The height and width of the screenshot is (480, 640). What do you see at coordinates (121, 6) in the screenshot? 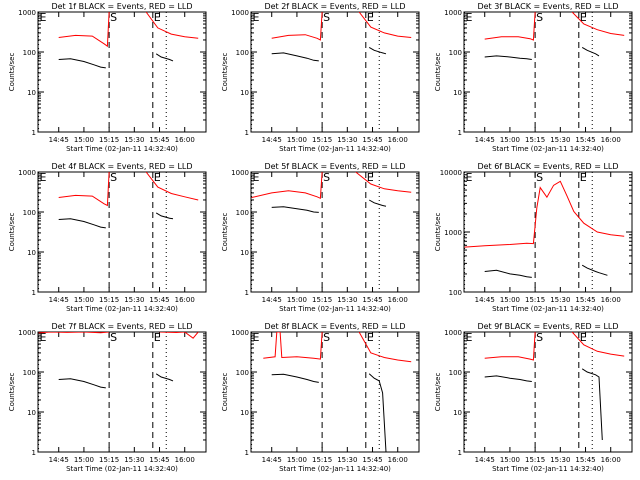
I see `panel-title: Det 1f BLACK = Events, RED = LLD` at bounding box center [121, 6].